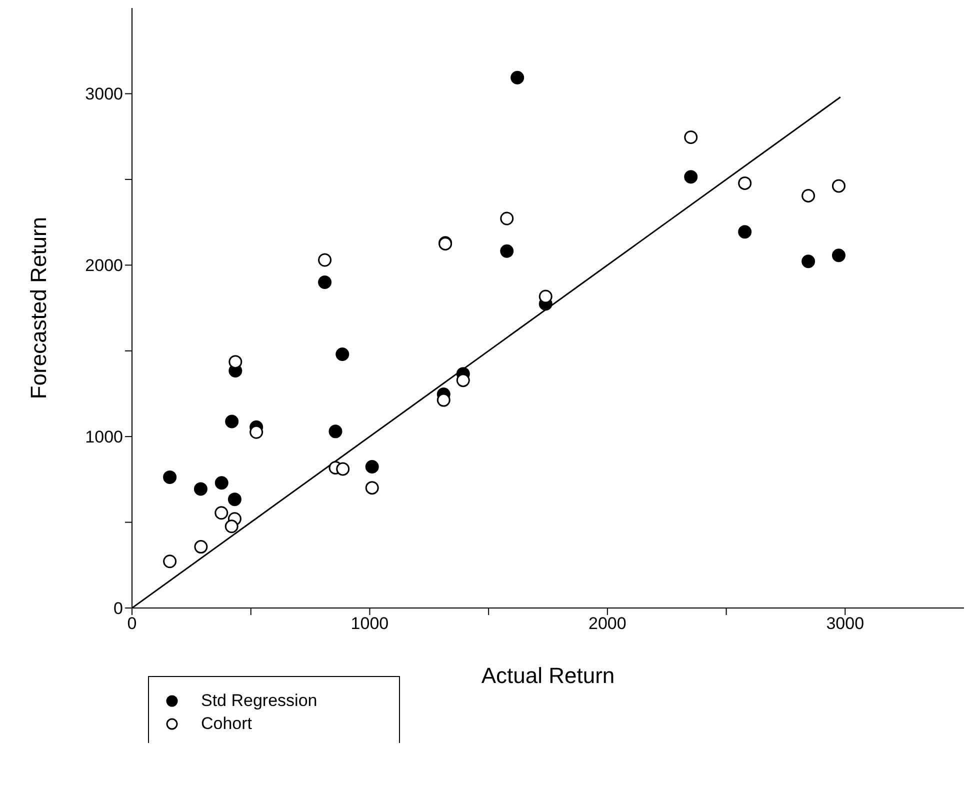 The image size is (976, 790). Describe the element at coordinates (104, 266) in the screenshot. I see `y-tick-label: 2000` at that location.